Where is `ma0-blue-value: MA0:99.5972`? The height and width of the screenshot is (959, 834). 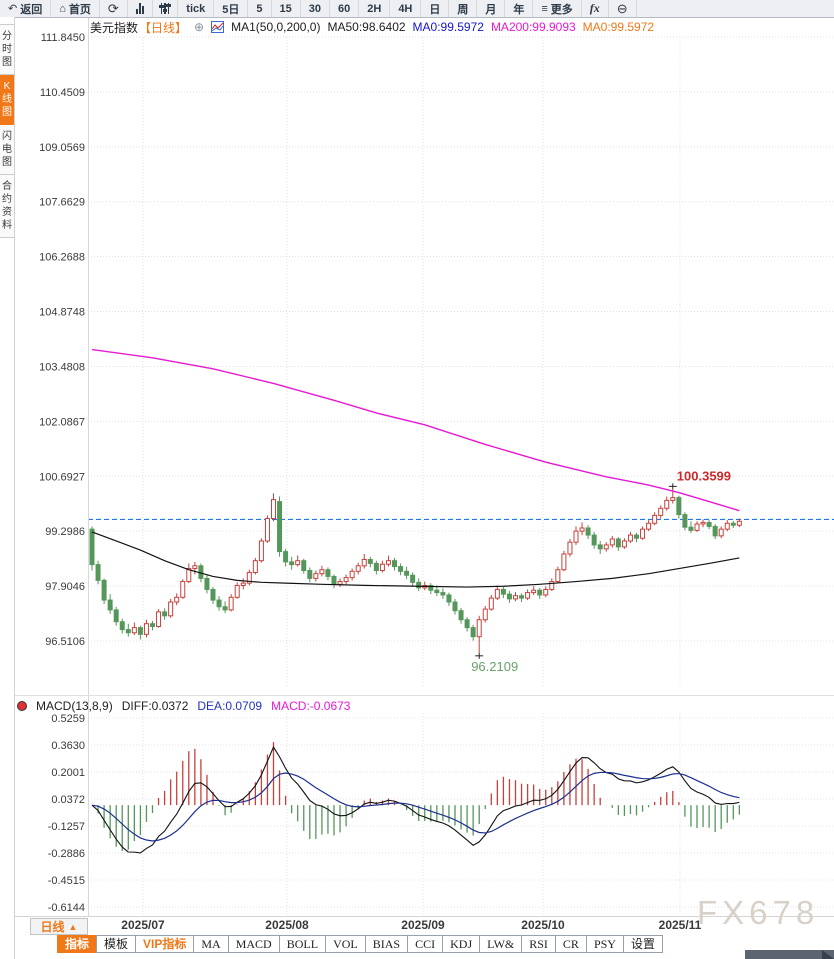
ma0-blue-value: MA0:99.5972 is located at coordinates (448, 27).